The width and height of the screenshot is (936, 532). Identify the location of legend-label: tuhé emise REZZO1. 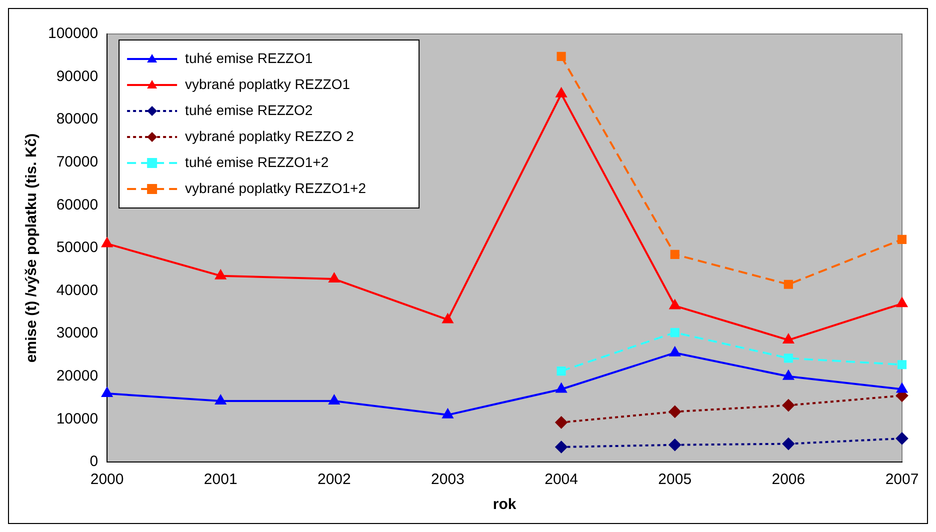
(249, 58).